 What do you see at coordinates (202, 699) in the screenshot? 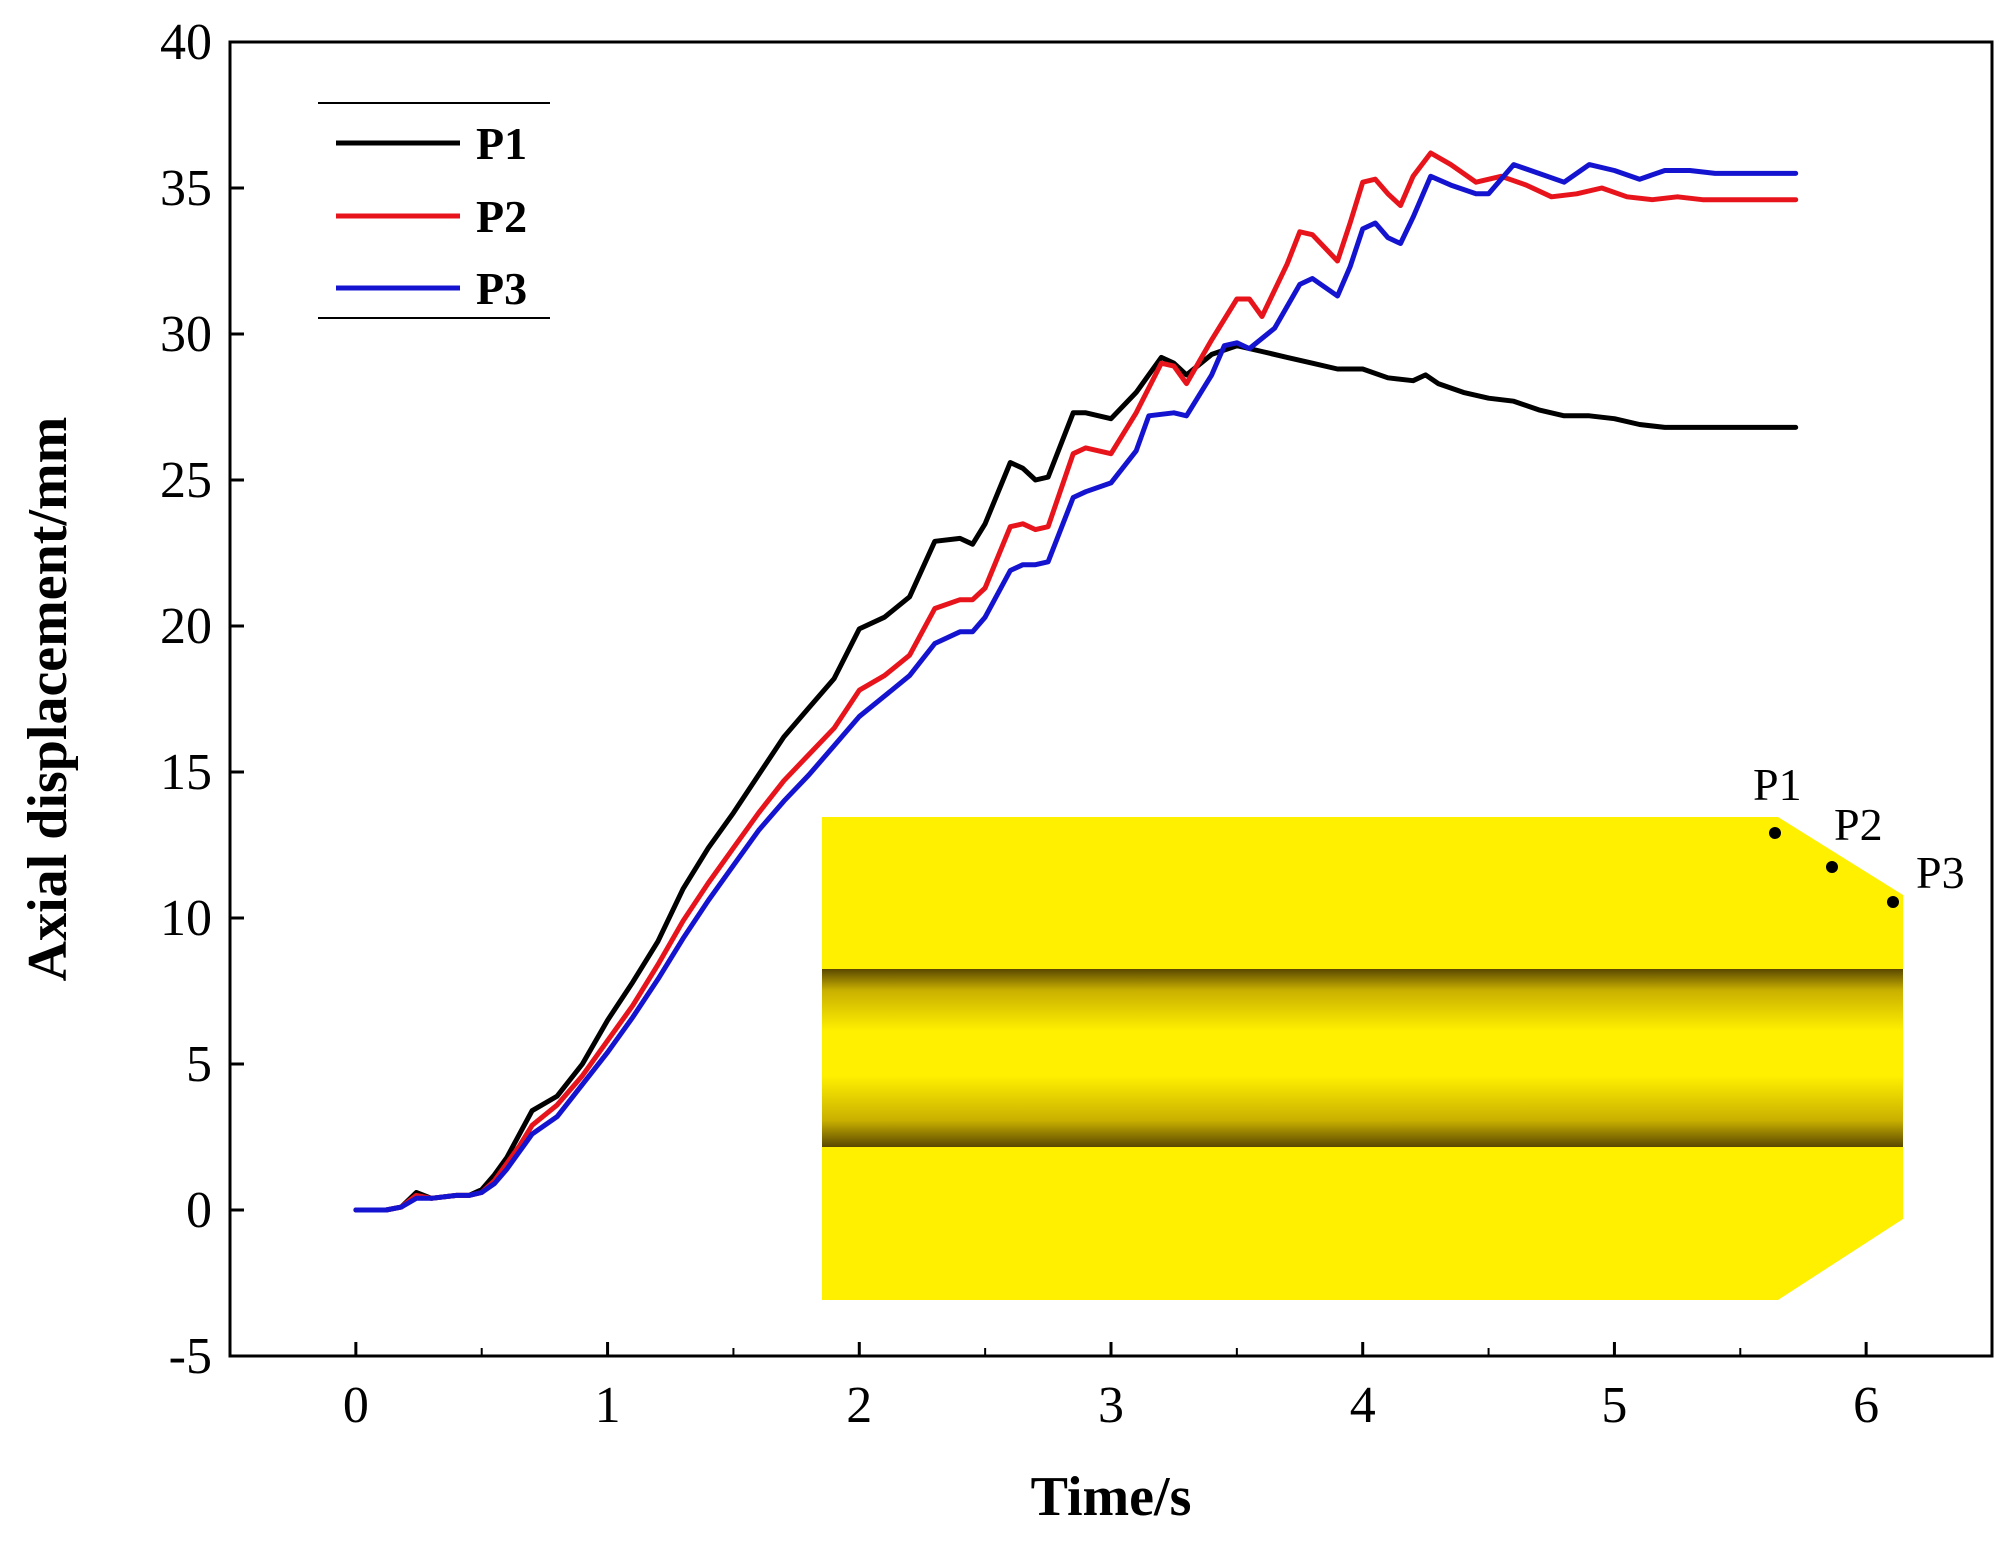
I see `y-axis-ticks: -5 0 5 10 15 20 25 30 35 40` at bounding box center [202, 699].